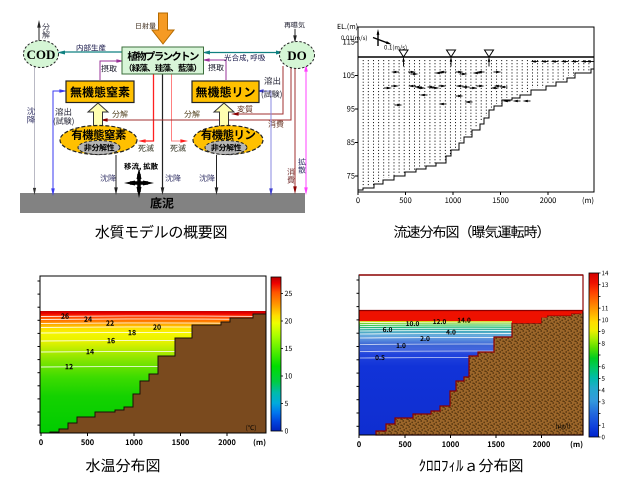 This screenshot has width=621, height=484. Describe the element at coordinates (297, 55) in the screenshot. I see `svg-text: DO` at that location.